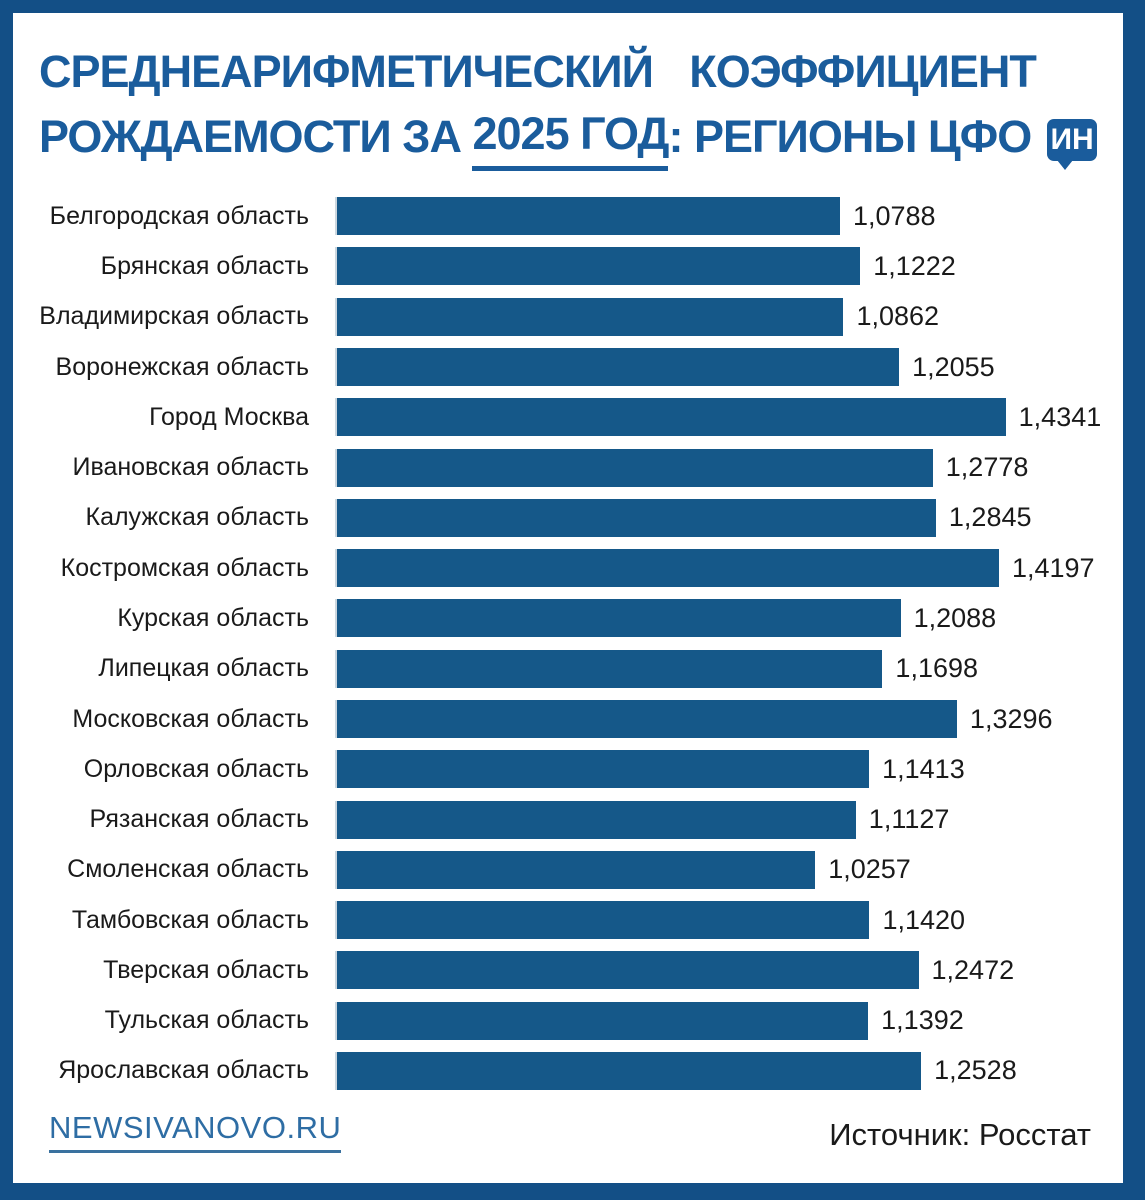 The width and height of the screenshot is (1145, 1200). I want to click on title-line-2: РОЖДАЕМОСТИ ЗА 2025 ГОД: РЕГИОНЫ ЦФО ИН, so click(568, 137).